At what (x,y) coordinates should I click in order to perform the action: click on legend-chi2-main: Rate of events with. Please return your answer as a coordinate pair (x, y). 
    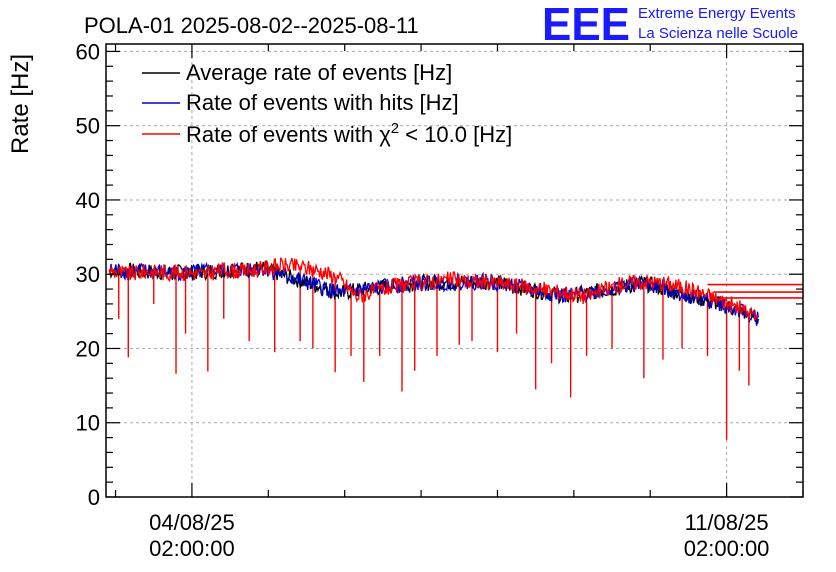
    Looking at the image, I should click on (282, 134).